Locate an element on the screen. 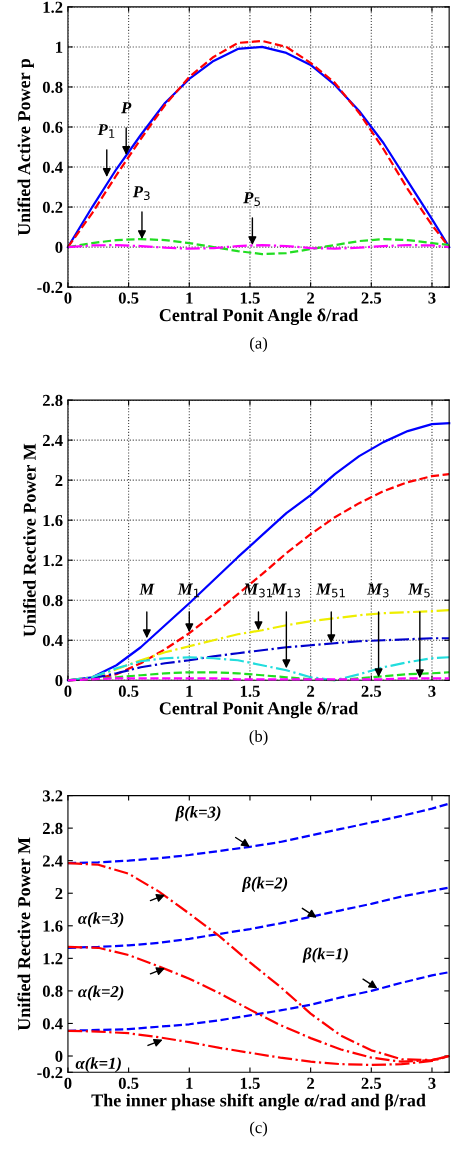  annotation: M is located at coordinates (147, 589).